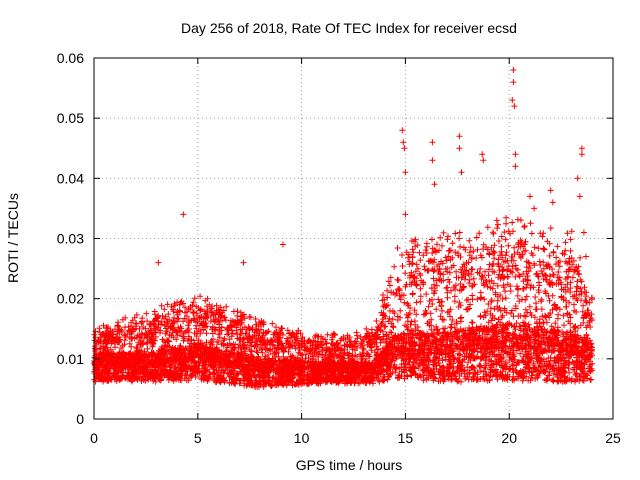  Describe the element at coordinates (13, 238) in the screenshot. I see `y-axis-label: ROTI / TECUs` at that location.